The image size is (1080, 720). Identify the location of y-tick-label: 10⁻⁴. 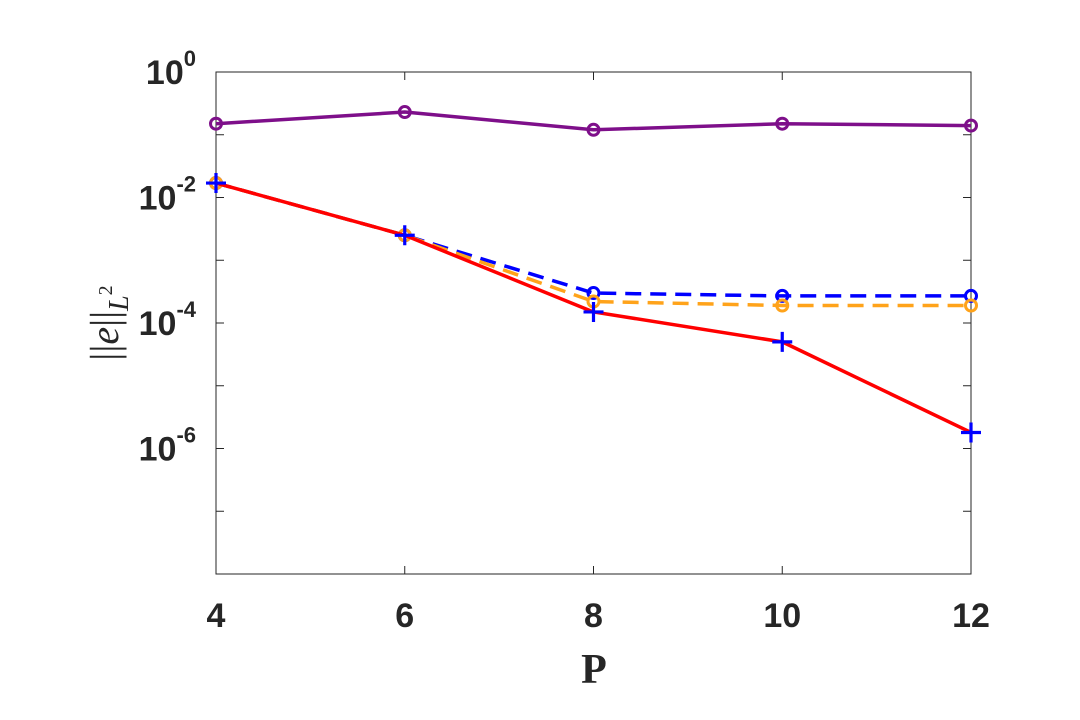
(168, 320).